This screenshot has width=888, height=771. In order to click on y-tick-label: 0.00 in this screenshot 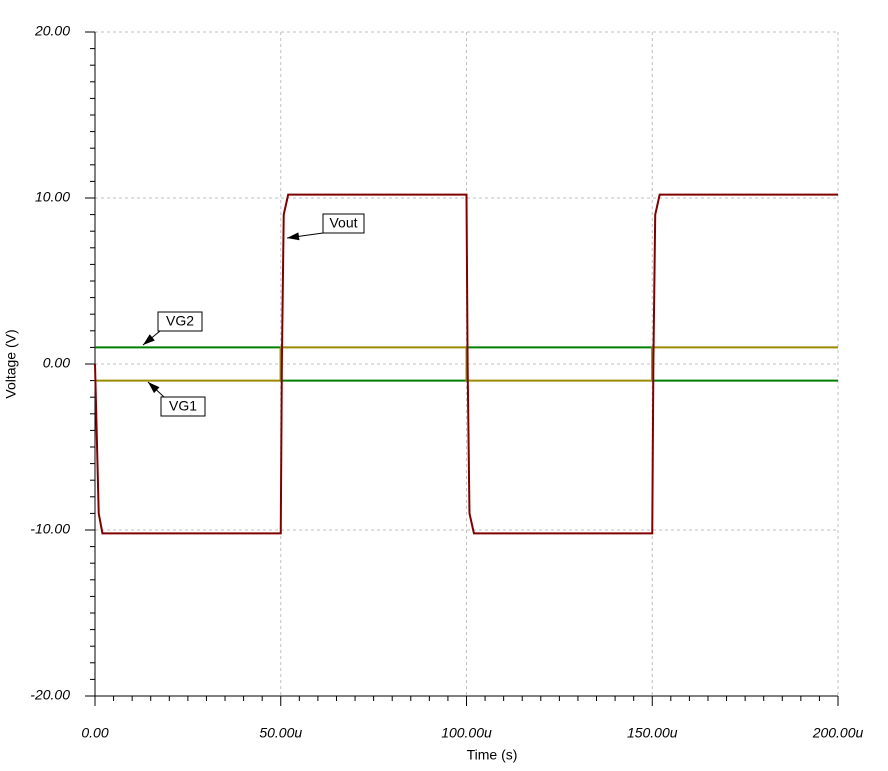, I will do `click(56, 363)`.